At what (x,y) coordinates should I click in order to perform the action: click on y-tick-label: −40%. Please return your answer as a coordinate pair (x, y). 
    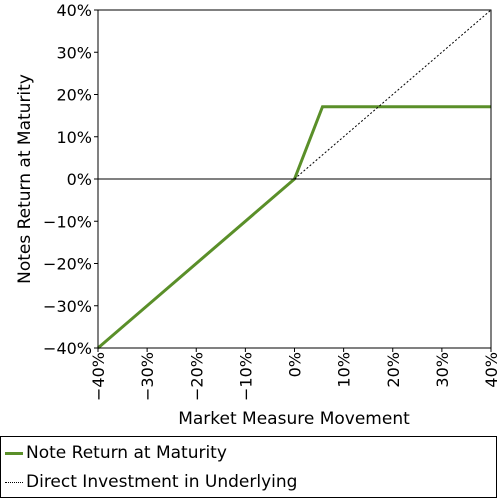
    Looking at the image, I should click on (67, 348).